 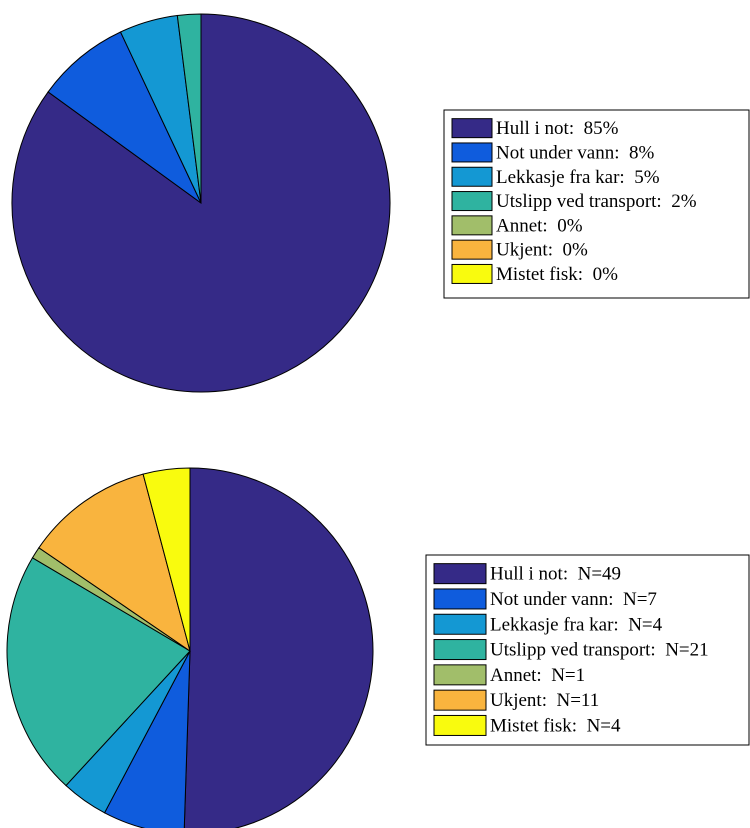 What do you see at coordinates (555, 574) in the screenshot?
I see `legend-label-hull-i-not: Hull i not: N=49` at bounding box center [555, 574].